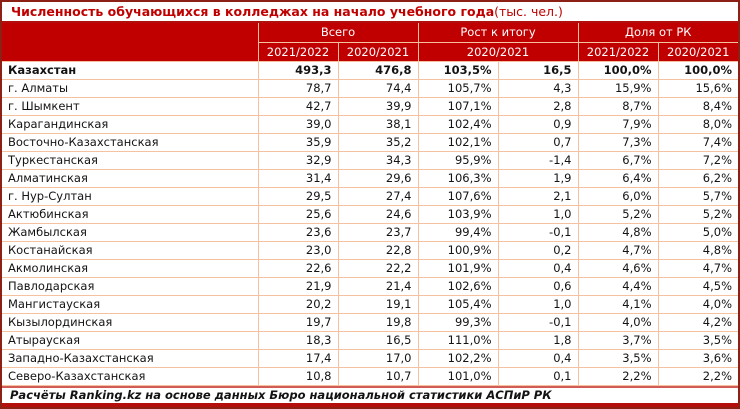 This screenshot has width=740, height=409. Describe the element at coordinates (298, 268) in the screenshot. I see `value-cell: 22,6` at that location.